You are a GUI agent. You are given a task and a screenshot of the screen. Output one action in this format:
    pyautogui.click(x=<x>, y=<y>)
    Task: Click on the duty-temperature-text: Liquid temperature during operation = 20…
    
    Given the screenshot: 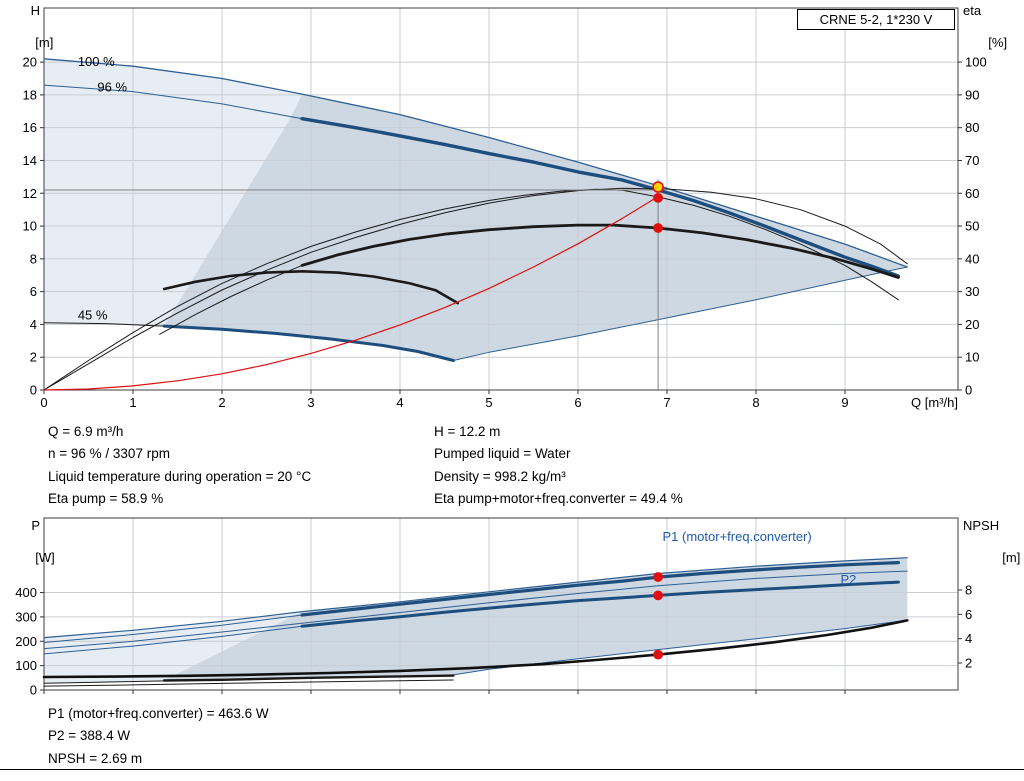 What is the action you would take?
    pyautogui.click(x=180, y=476)
    